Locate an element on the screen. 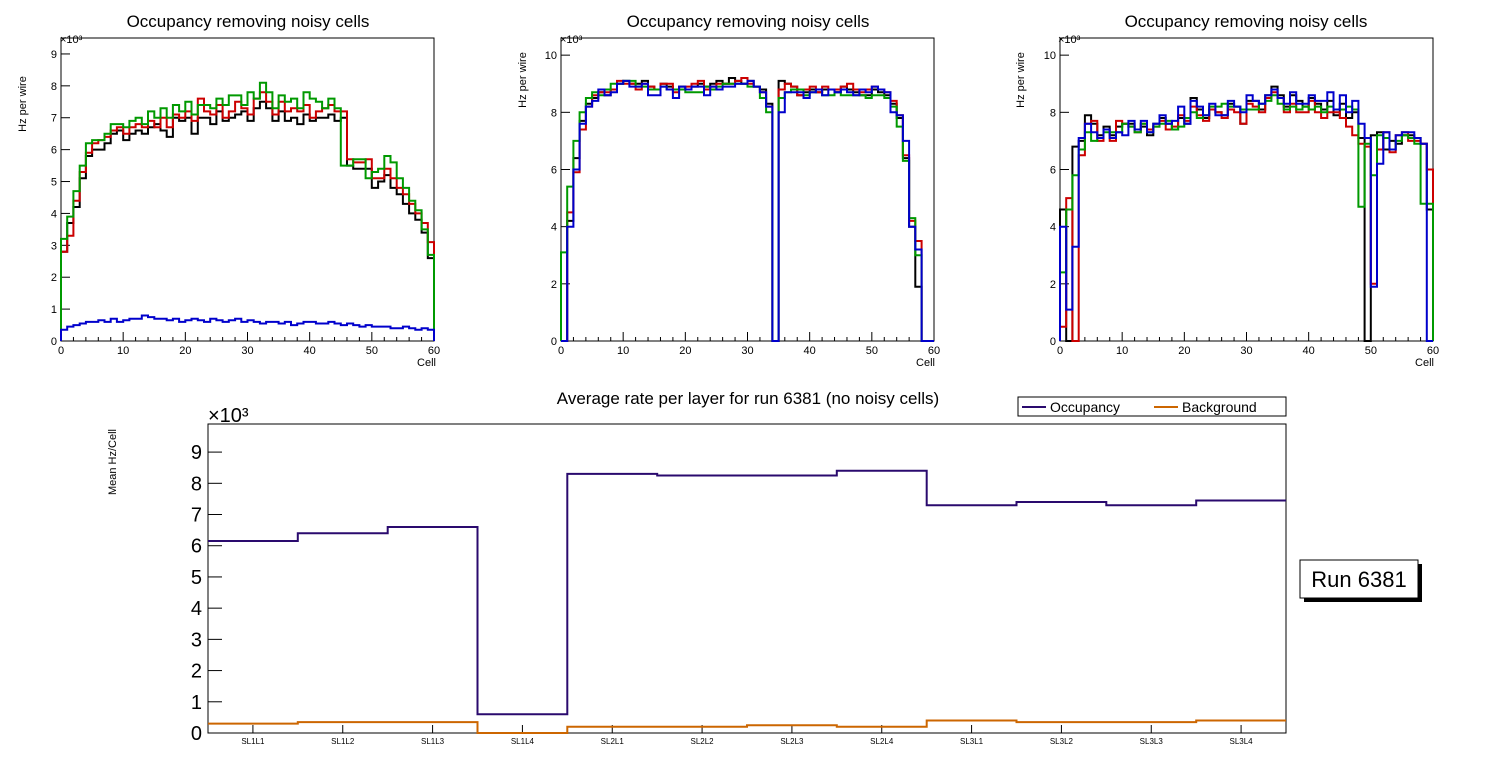 This screenshot has height=772, width=1496. x-tick-label: 10 is located at coordinates (623, 351).